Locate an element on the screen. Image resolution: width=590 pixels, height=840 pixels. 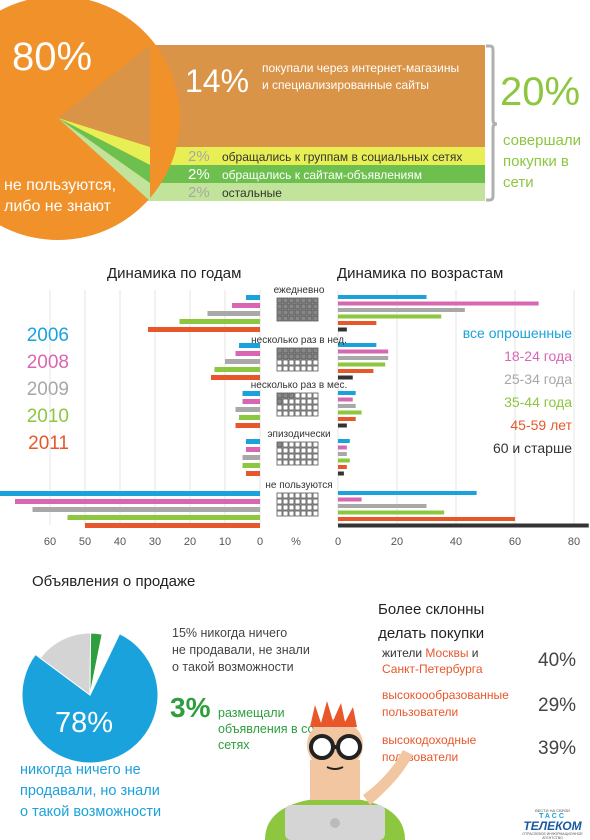
category-label: не пользуются is located at coordinates (298, 485).